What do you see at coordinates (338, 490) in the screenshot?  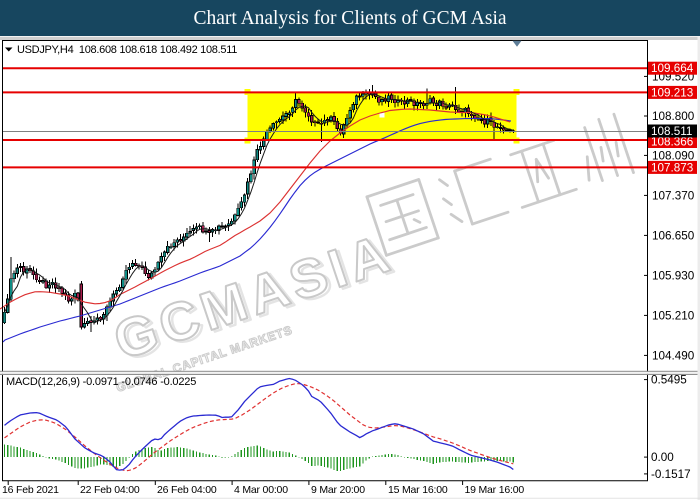 I see `svg-text: 9 Mar 20:00` at bounding box center [338, 490].